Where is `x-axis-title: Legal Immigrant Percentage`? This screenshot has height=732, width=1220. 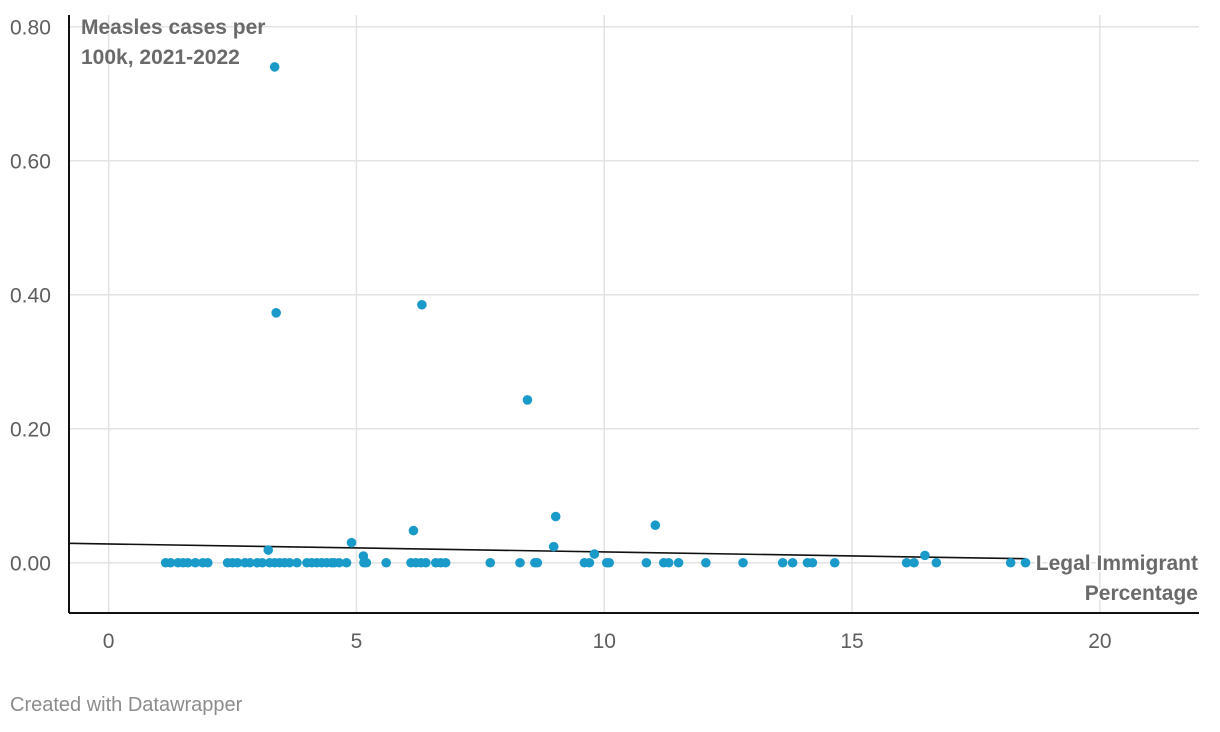
x-axis-title: Legal Immigrant Percentage is located at coordinates (1117, 578).